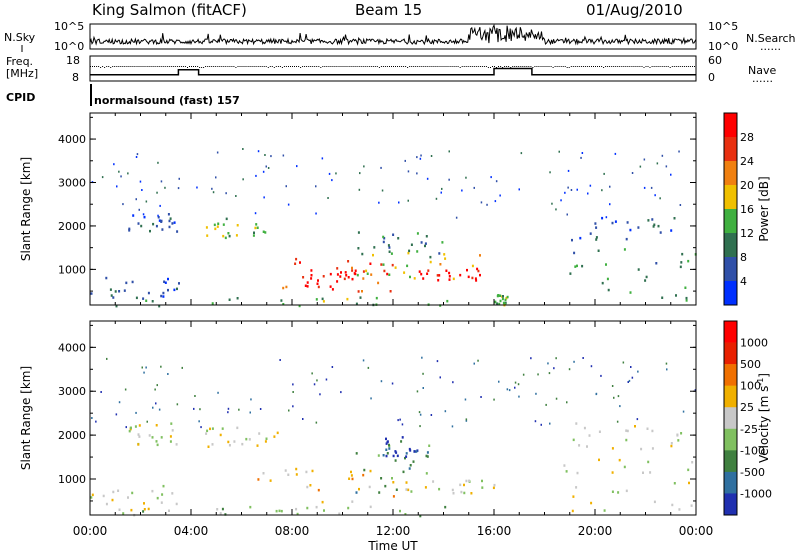  I want to click on colorbar-tick-label: 12, so click(747, 233).